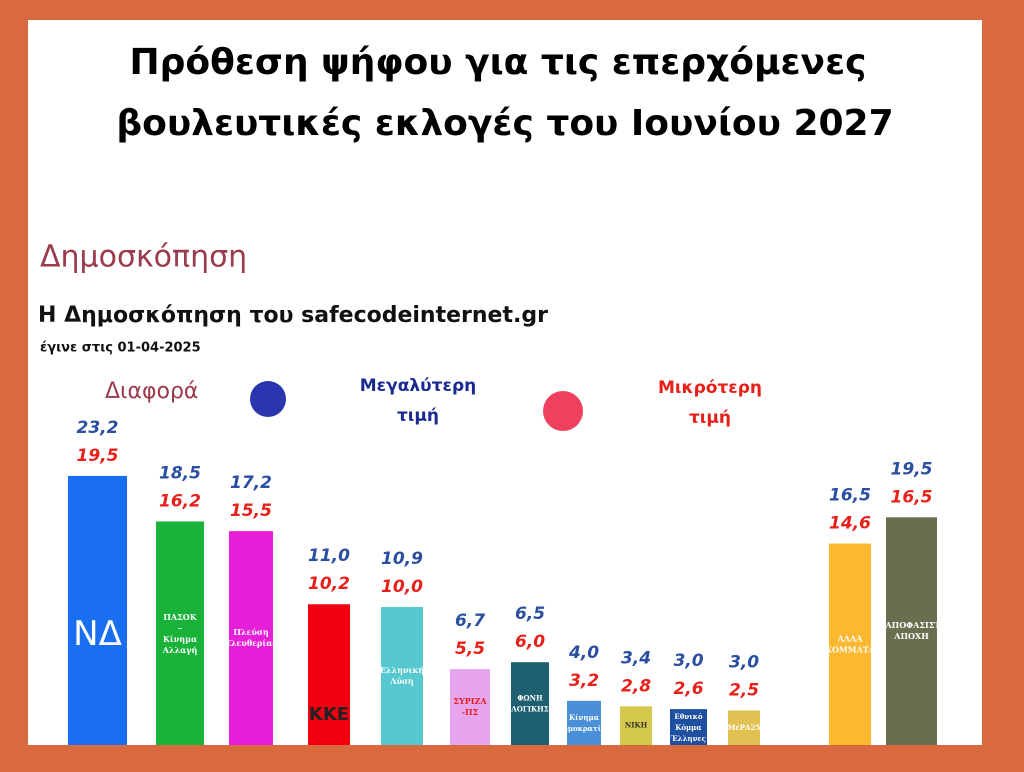 Image resolution: width=1024 pixels, height=772 pixels. I want to click on bar-label: Κίνημα Δημοκρατίας, so click(583, 723).